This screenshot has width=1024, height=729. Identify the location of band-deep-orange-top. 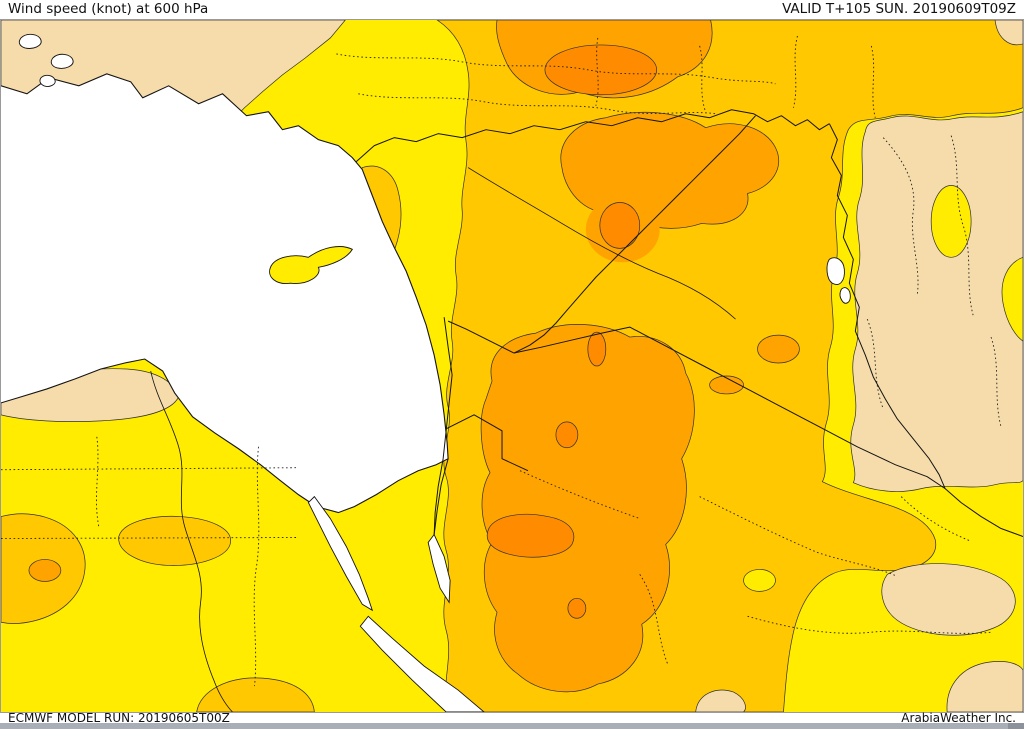
(601, 70).